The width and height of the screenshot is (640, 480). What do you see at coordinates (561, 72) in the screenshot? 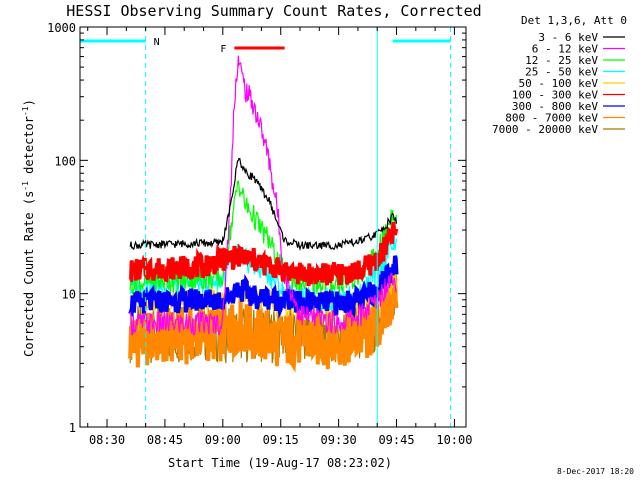
I see `legend-label: 25 - 50 keV` at bounding box center [561, 72].